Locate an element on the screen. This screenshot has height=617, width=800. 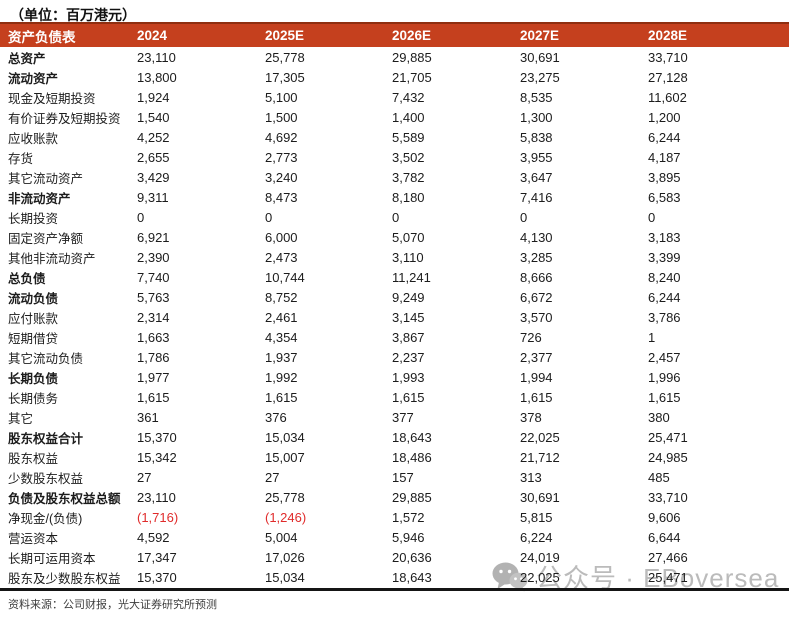
row-label: 应付账款 is located at coordinates (33, 318).